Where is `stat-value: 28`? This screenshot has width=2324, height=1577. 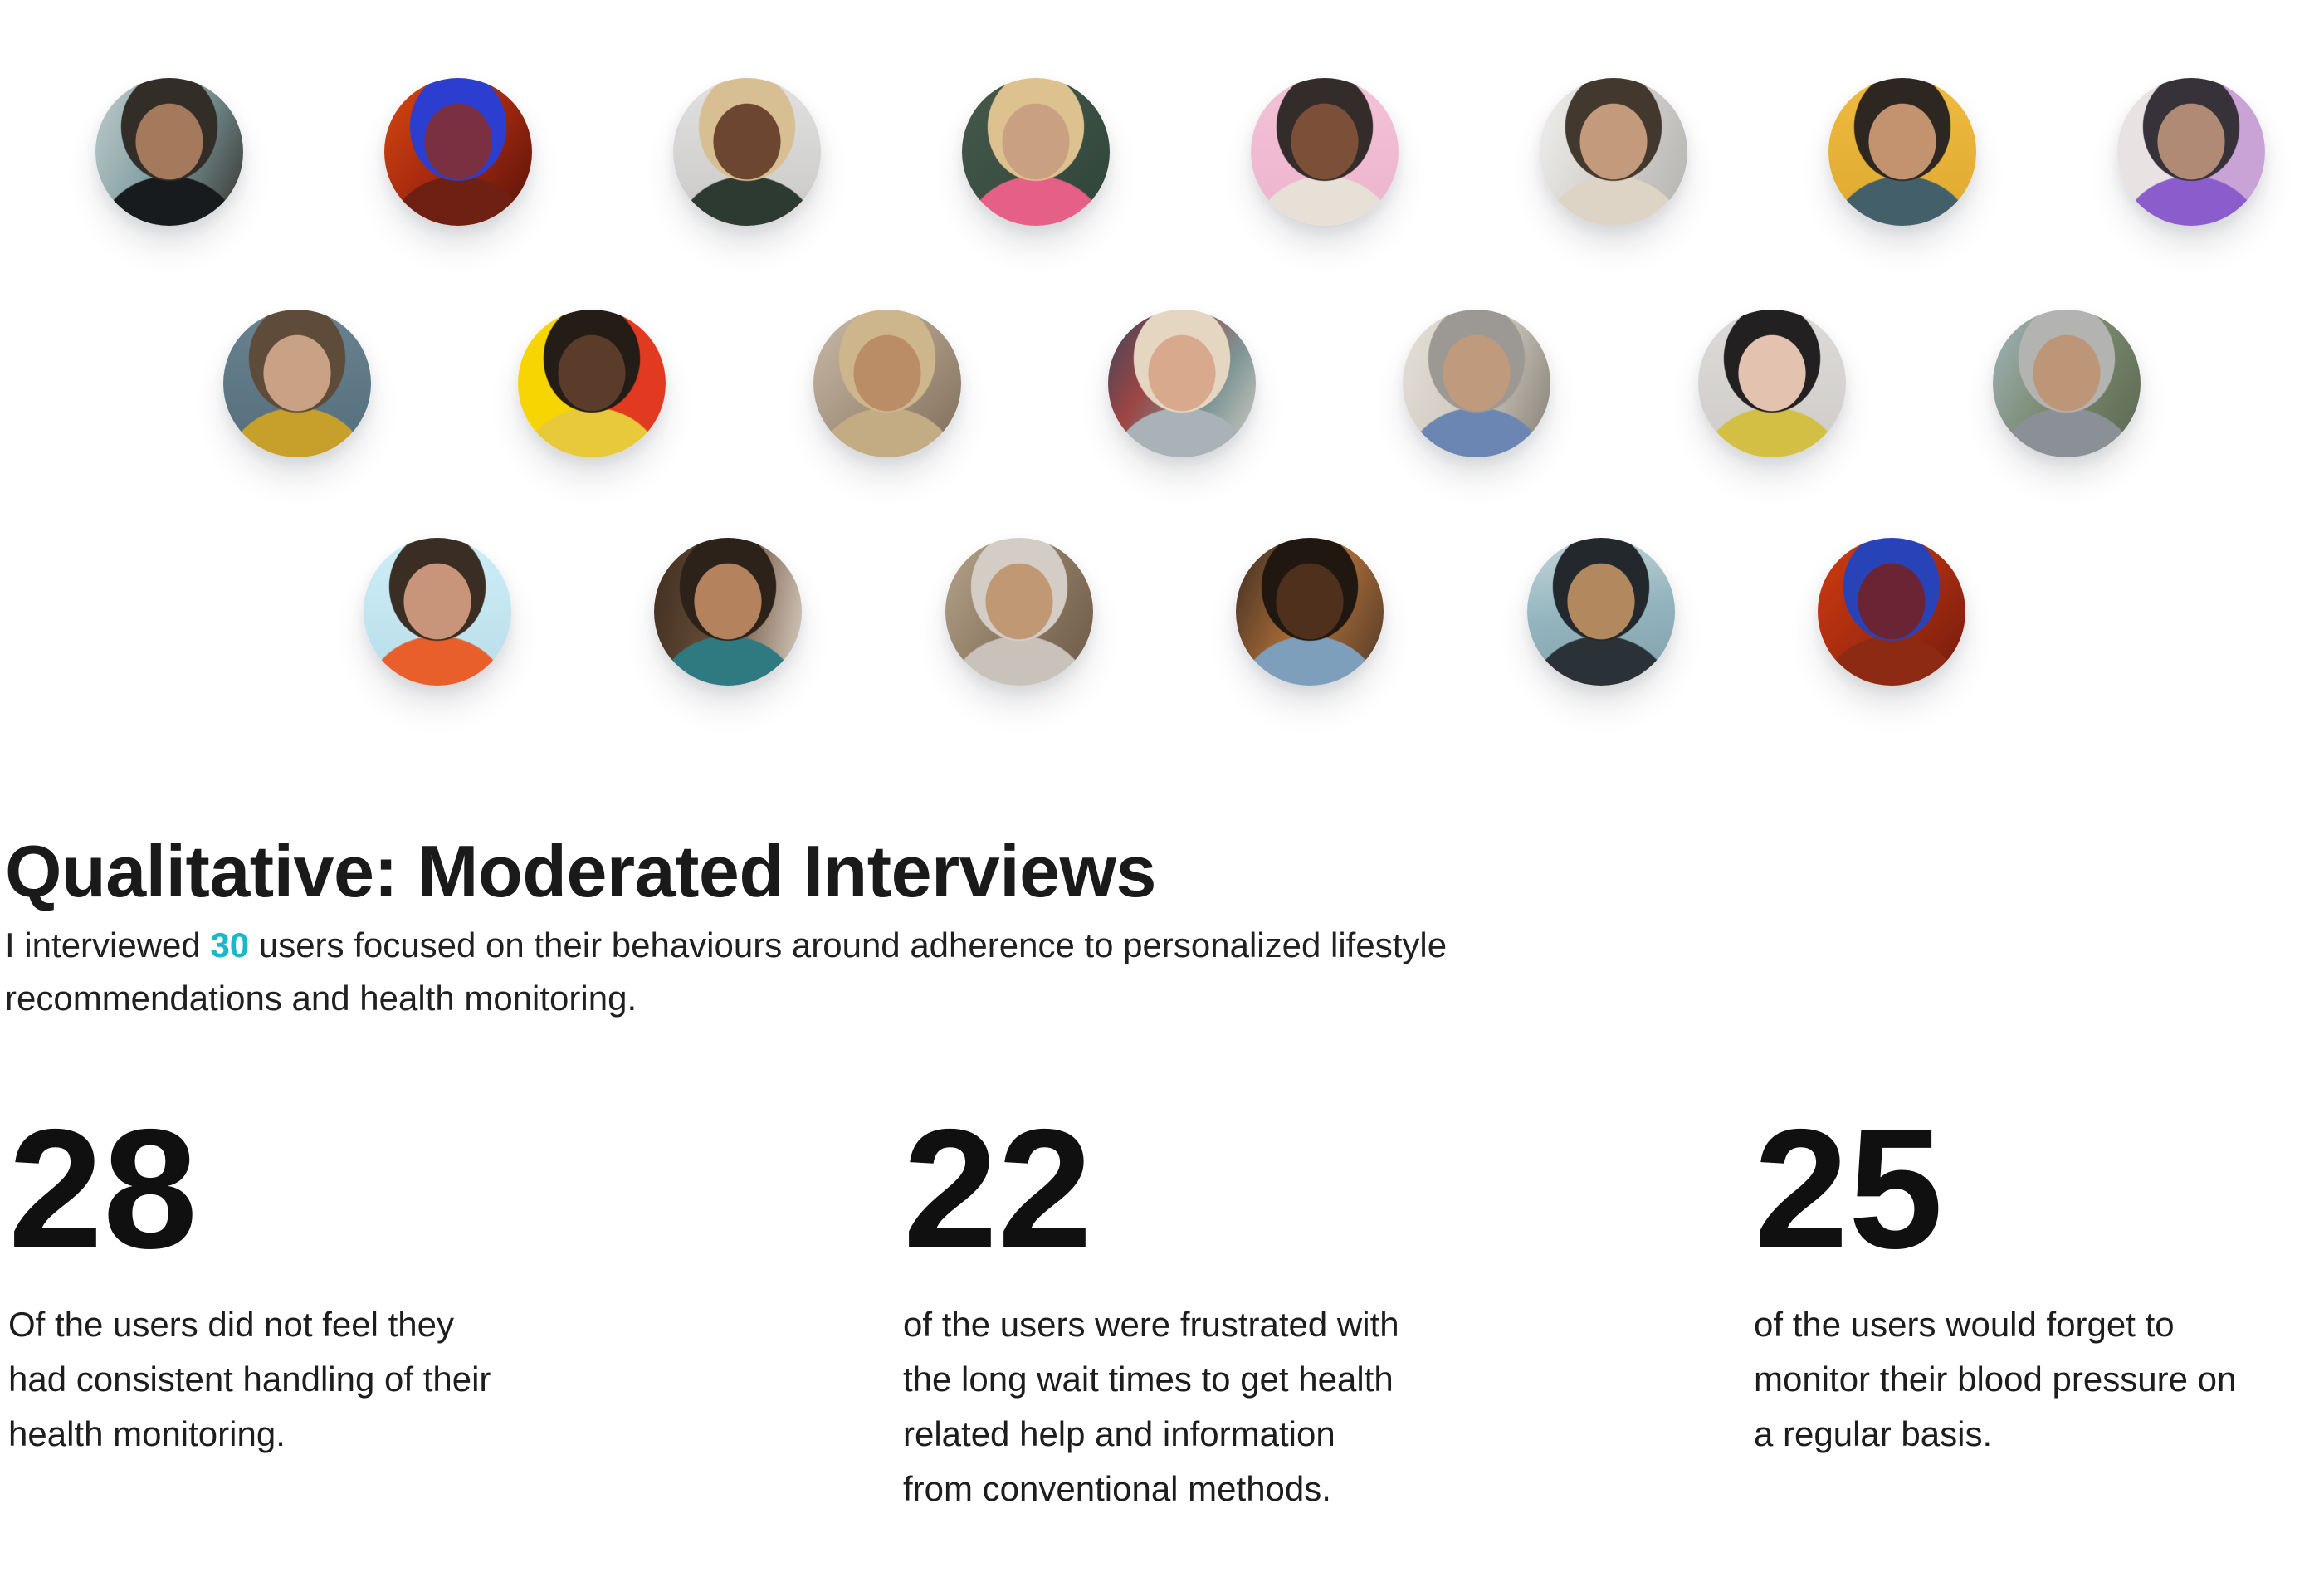
stat-value: 28 is located at coordinates (103, 1189).